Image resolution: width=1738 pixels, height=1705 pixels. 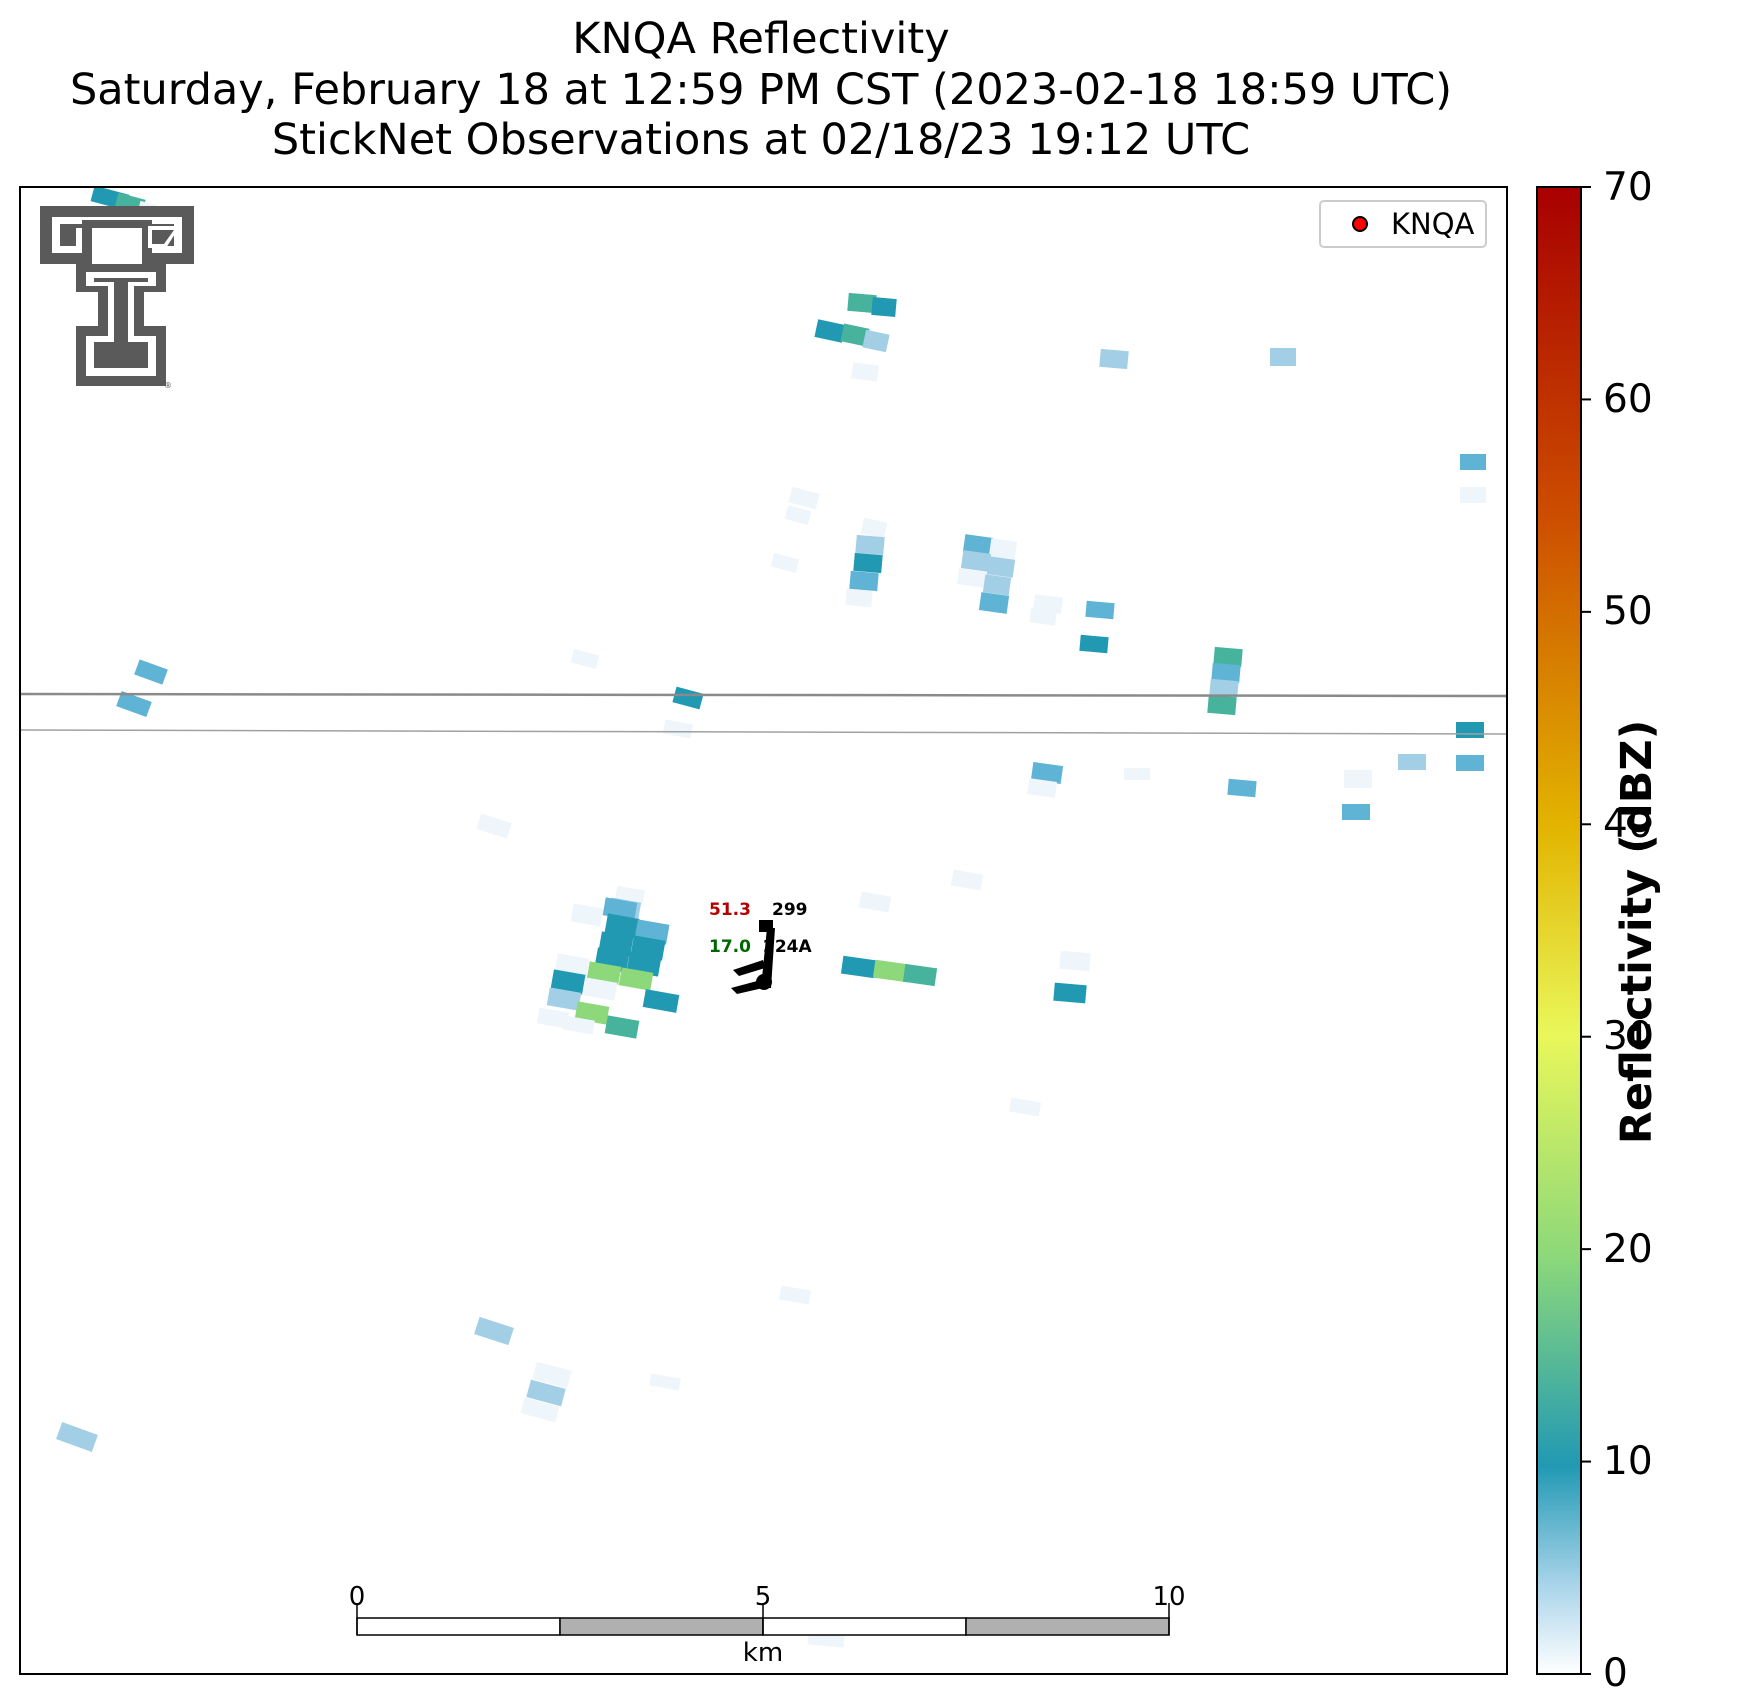 What do you see at coordinates (1628, 824) in the screenshot?
I see `colorbar-tick-40: 40` at bounding box center [1628, 824].